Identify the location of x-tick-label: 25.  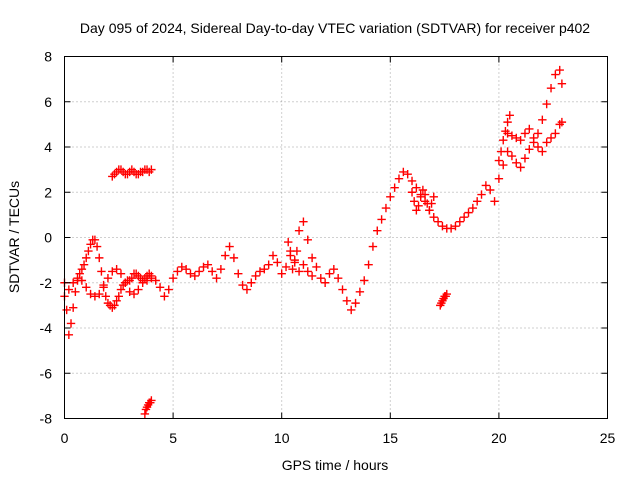
(608, 438).